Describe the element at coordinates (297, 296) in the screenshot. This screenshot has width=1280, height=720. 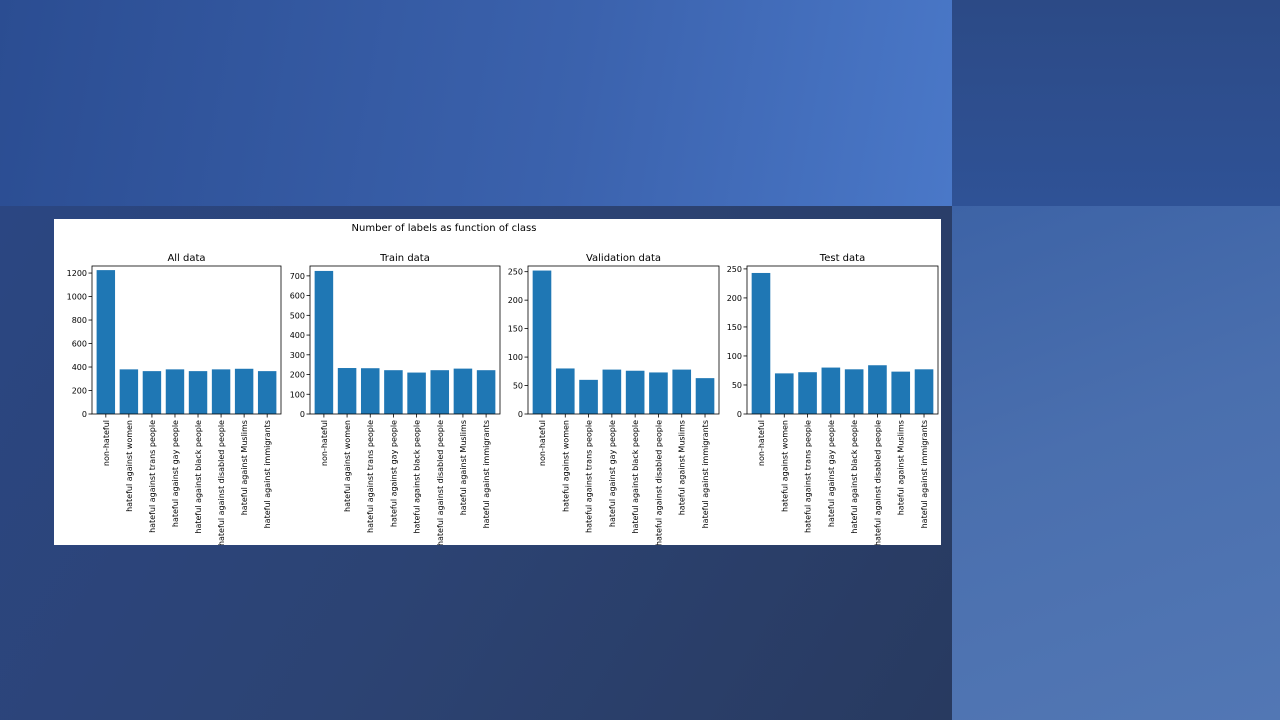
I see `y-tick-label: 600` at that location.